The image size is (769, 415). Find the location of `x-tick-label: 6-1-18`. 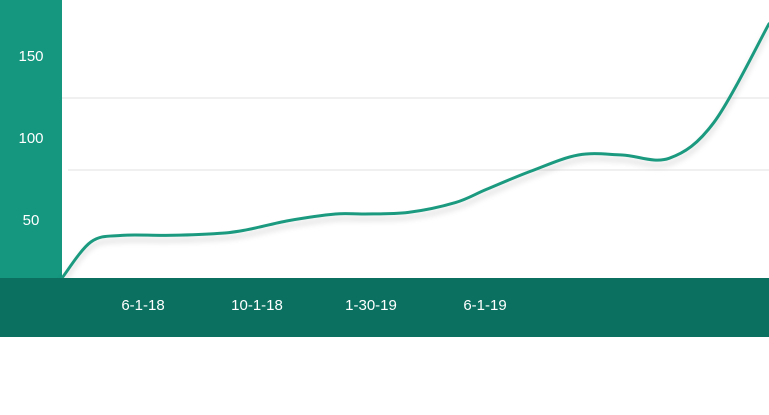

x-tick-label: 6-1-18 is located at coordinates (143, 305).